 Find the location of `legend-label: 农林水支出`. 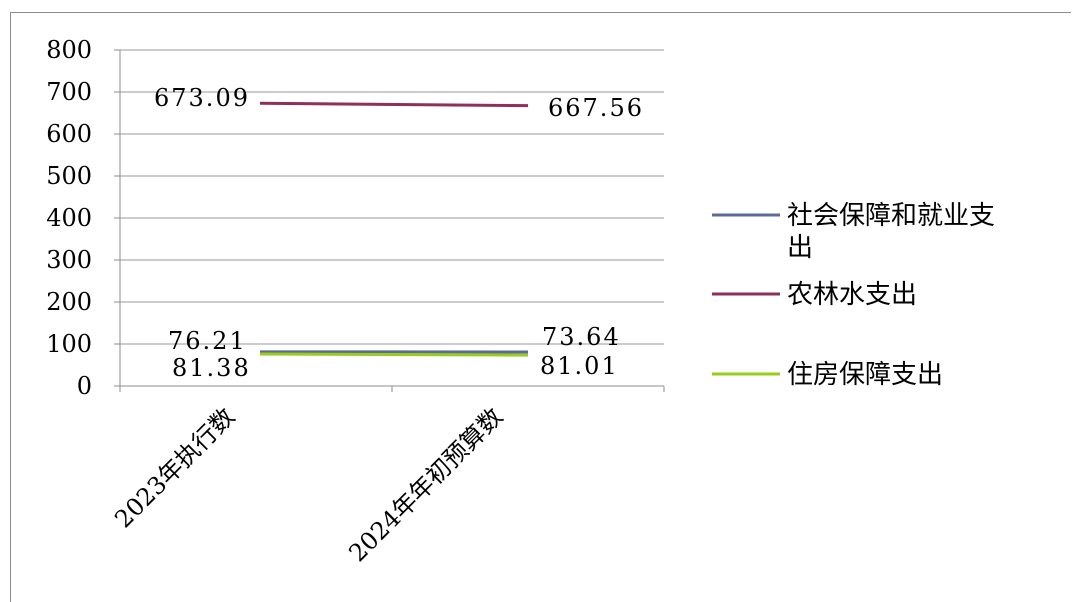

legend-label: 农林水支出 is located at coordinates (852, 295).